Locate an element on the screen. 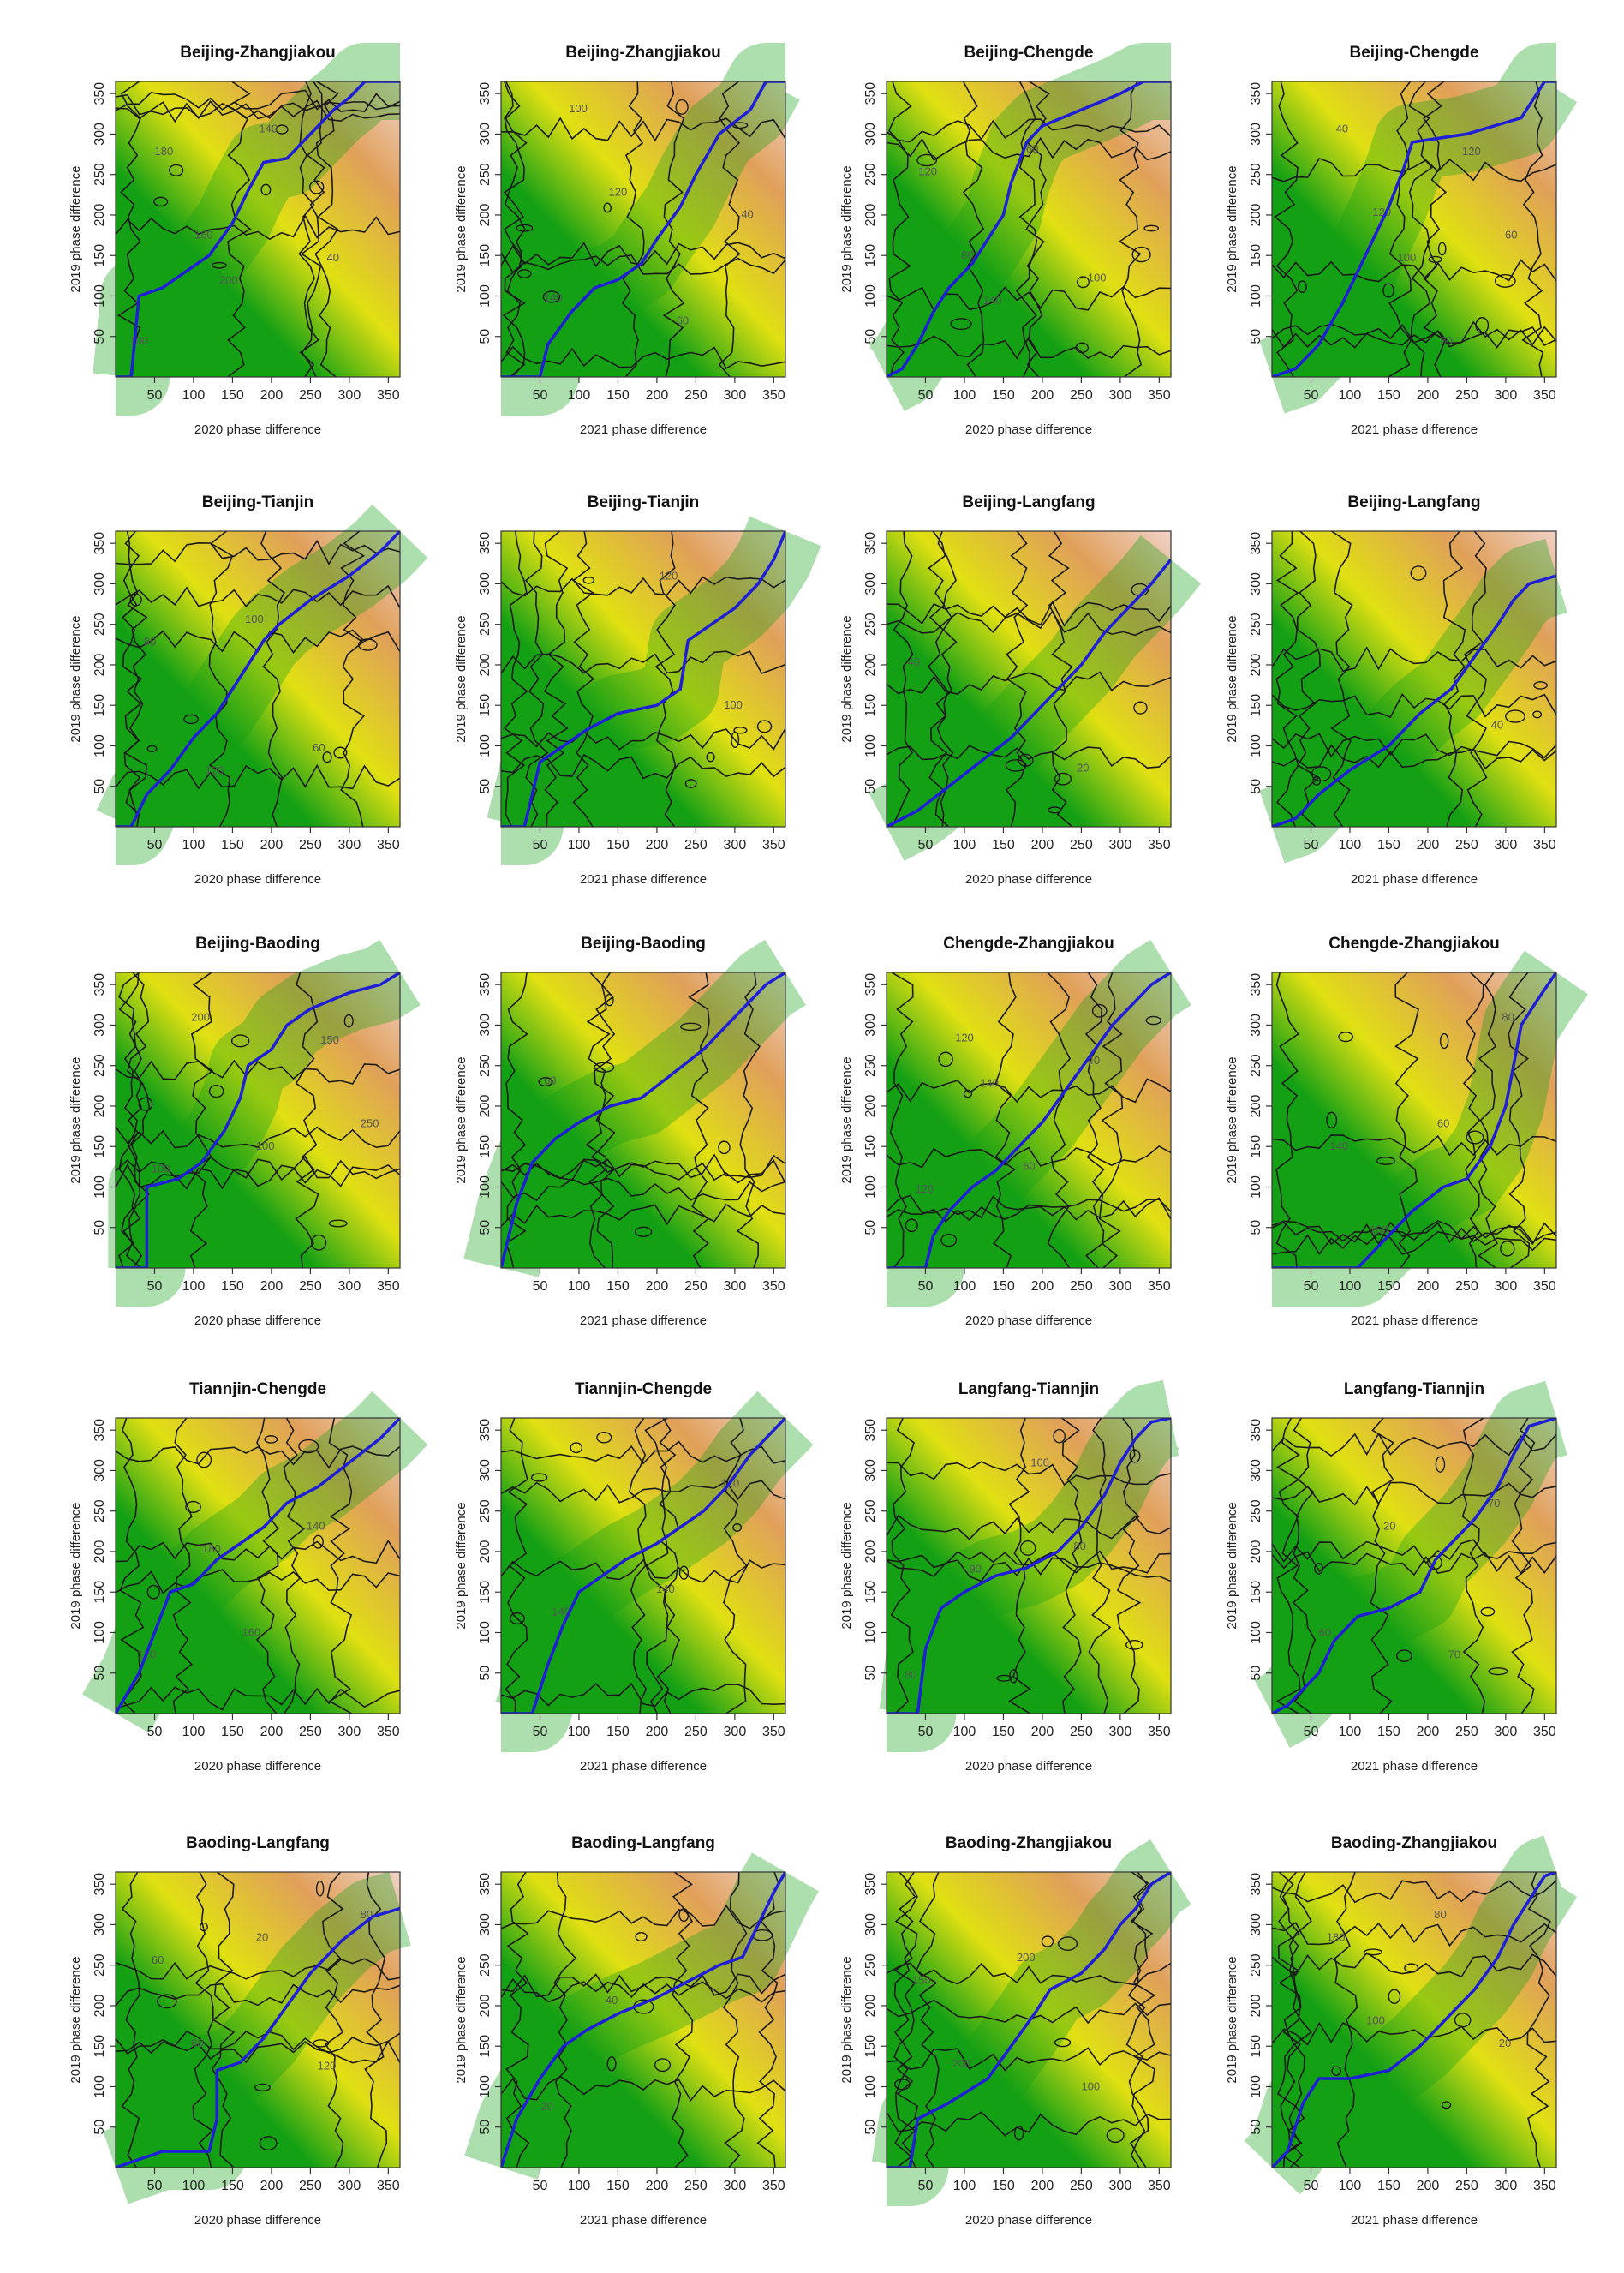 The width and height of the screenshot is (1624, 2273). contour-label: 90 is located at coordinates (975, 1569).